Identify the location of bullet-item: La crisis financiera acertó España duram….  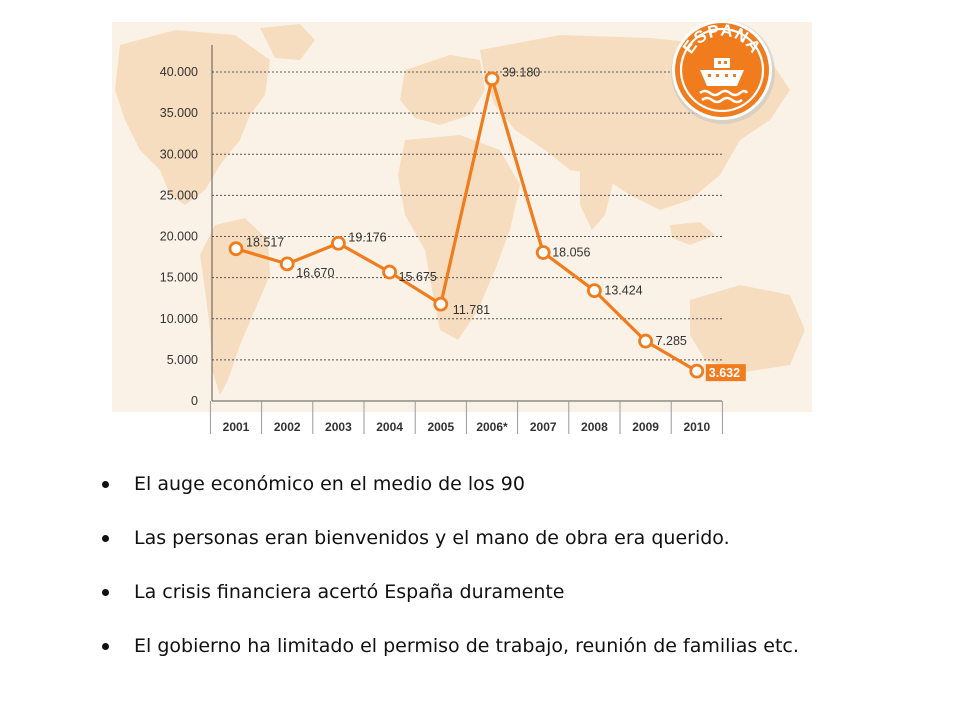
(520, 597).